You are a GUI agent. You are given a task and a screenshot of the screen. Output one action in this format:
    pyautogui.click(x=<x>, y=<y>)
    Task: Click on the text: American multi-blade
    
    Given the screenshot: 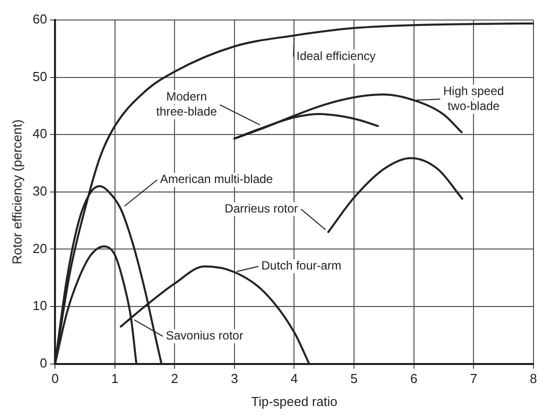 What is the action you would take?
    pyautogui.click(x=217, y=179)
    